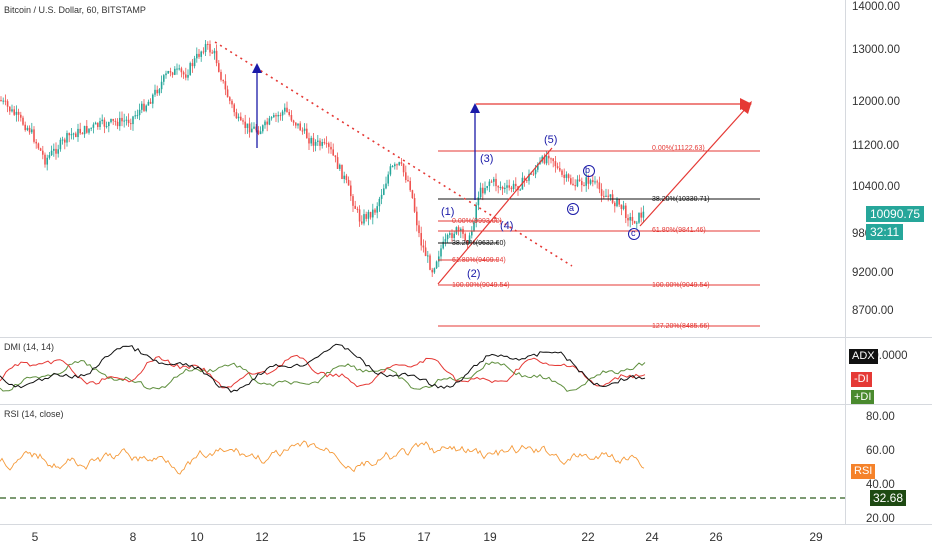 This screenshot has width=932, height=550. Describe the element at coordinates (678, 148) in the screenshot. I see `fib-right-0-label: 0.00%(11122.63)` at that location.